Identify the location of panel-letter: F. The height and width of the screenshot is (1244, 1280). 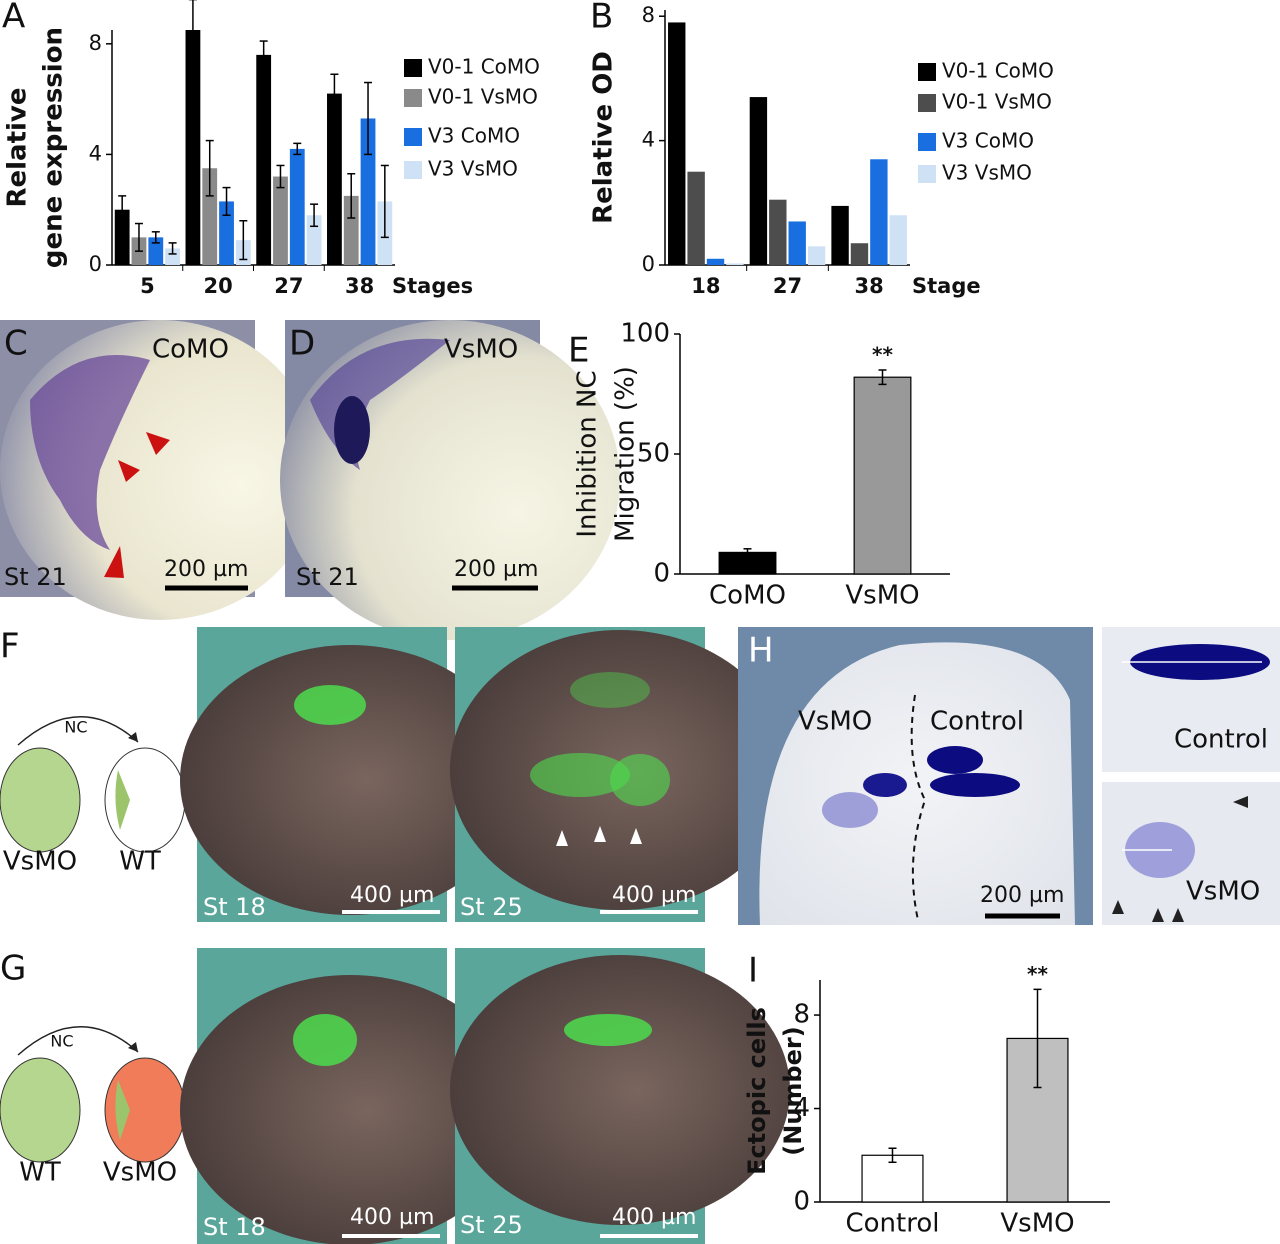
(10, 647).